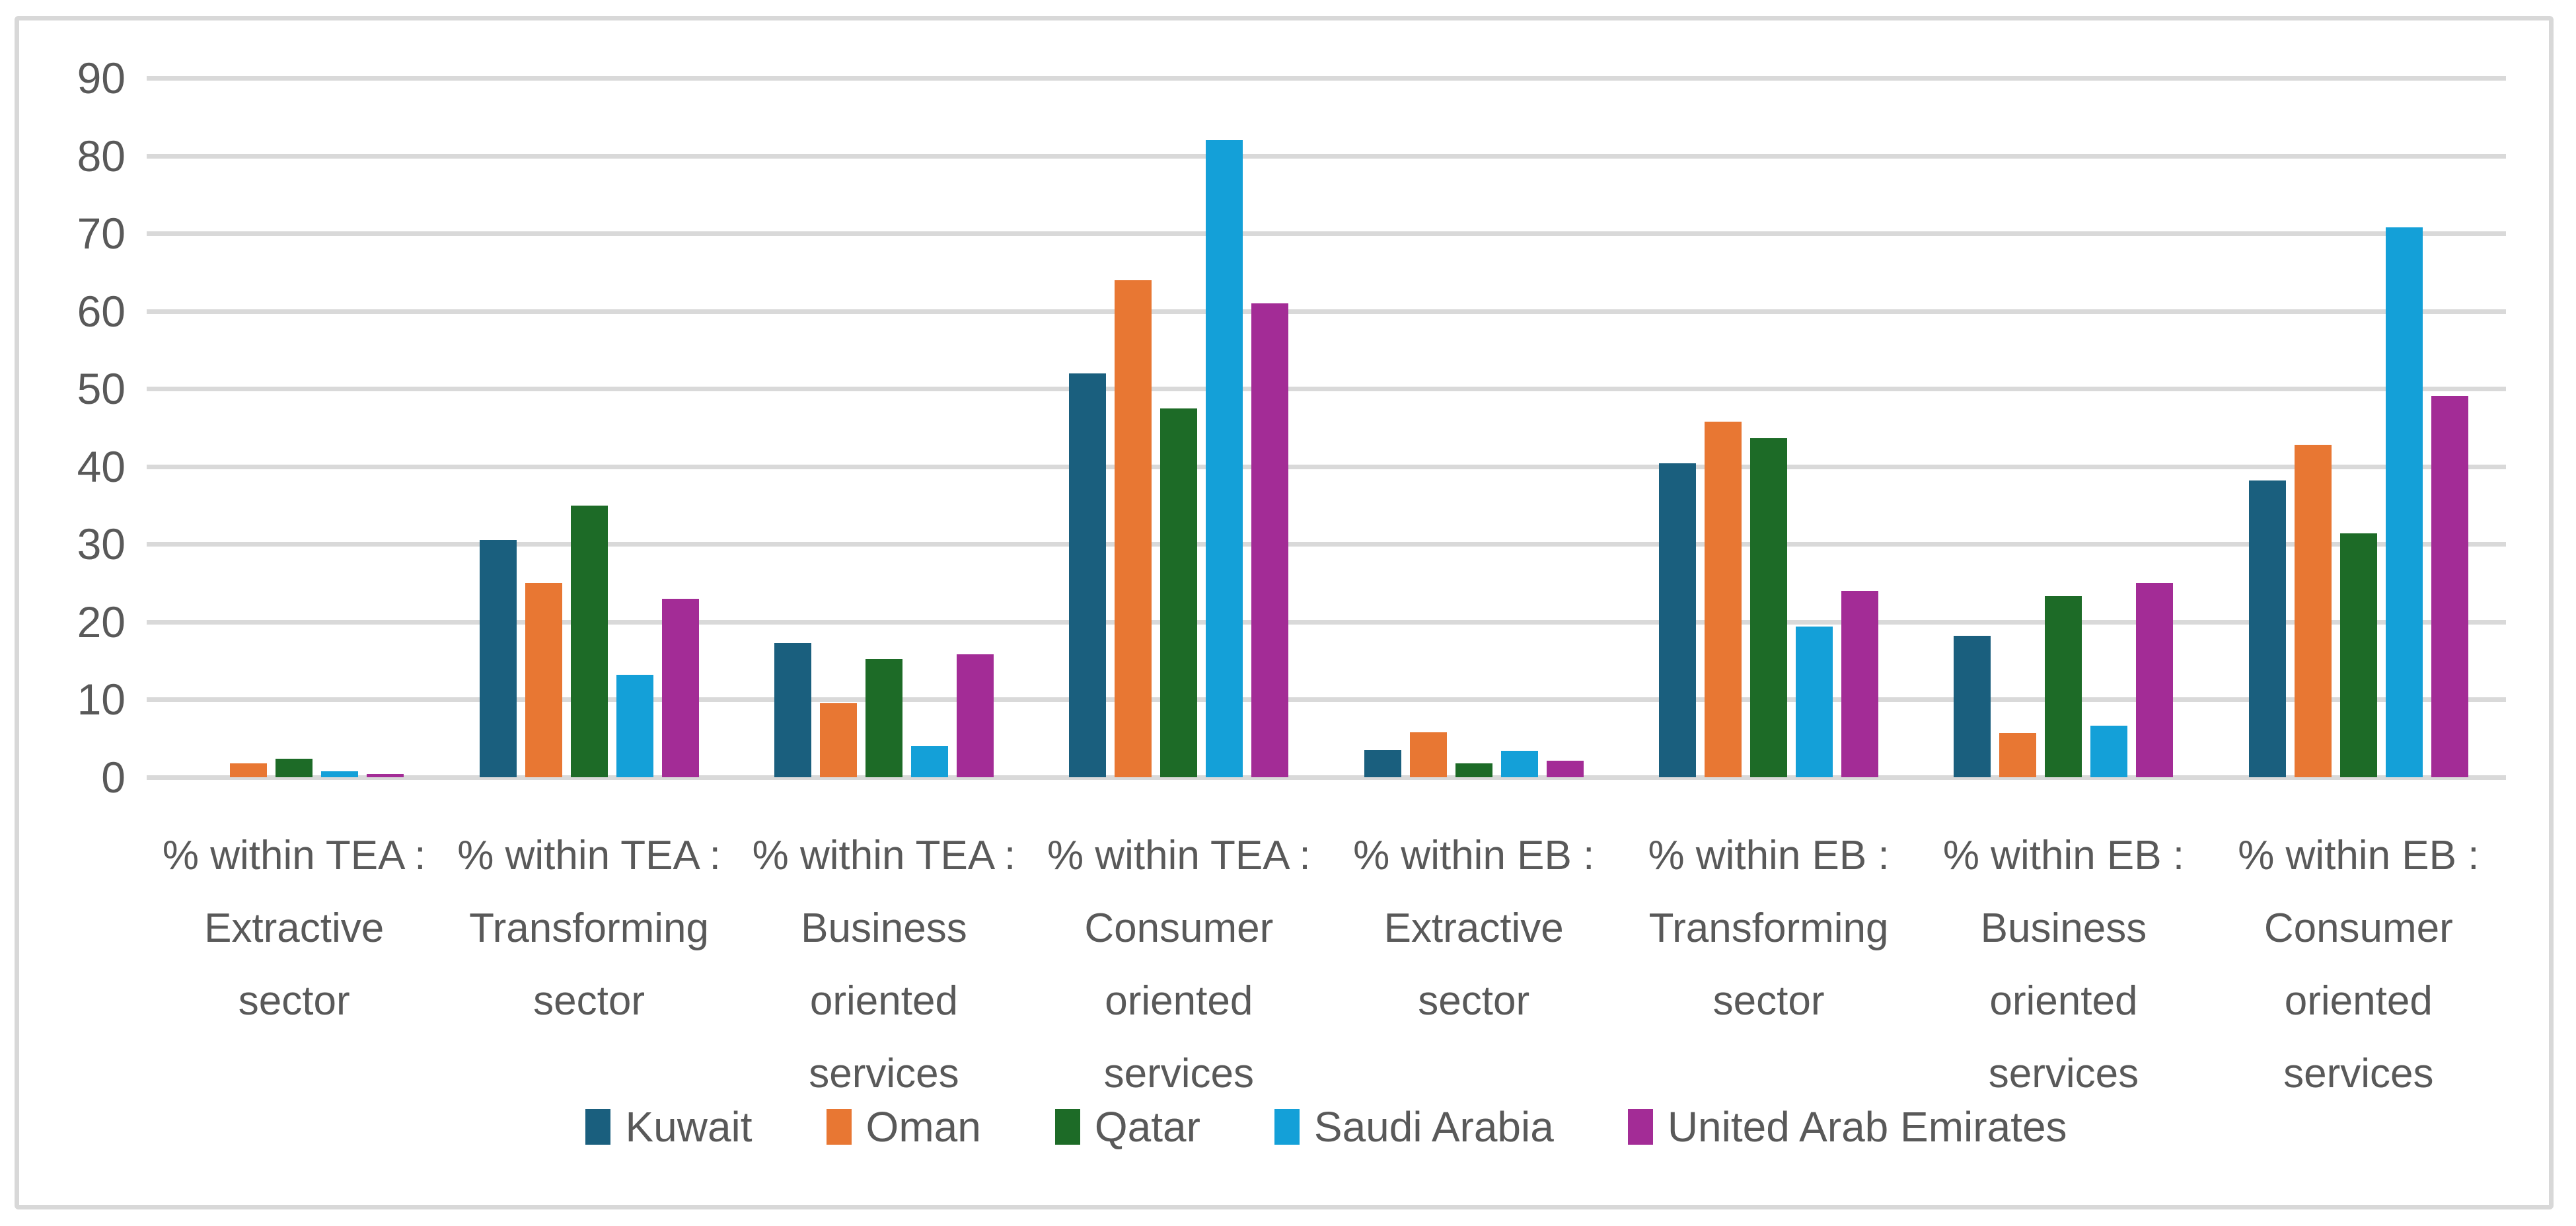 The height and width of the screenshot is (1226, 2576). I want to click on legend-label: Oman, so click(923, 1127).